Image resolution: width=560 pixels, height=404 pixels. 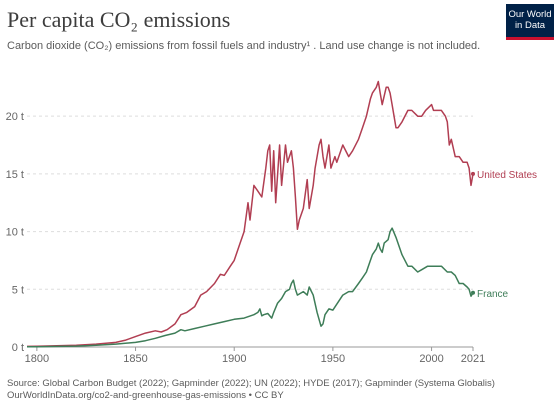 I want to click on x-tick-label: 2000, so click(x=431, y=359).